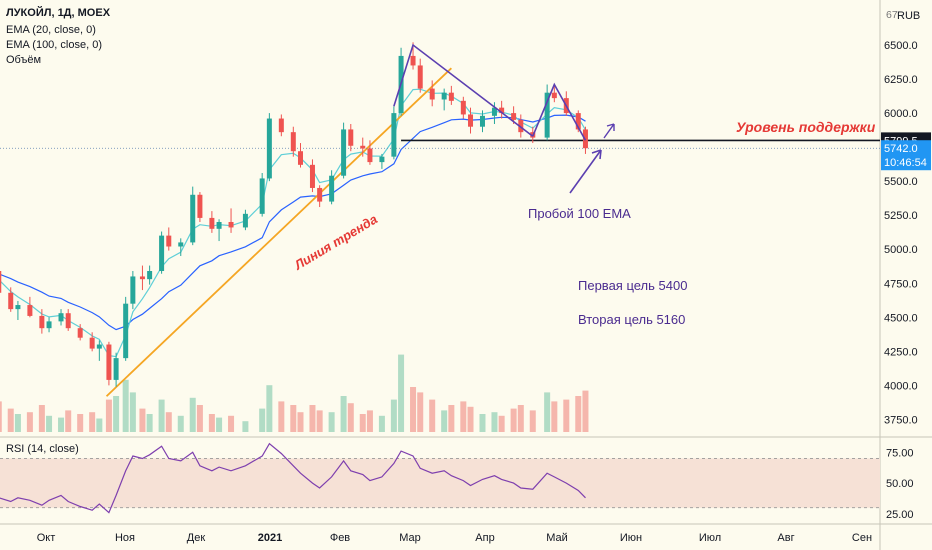  I want to click on price-axis-prefix: 67, so click(892, 15).